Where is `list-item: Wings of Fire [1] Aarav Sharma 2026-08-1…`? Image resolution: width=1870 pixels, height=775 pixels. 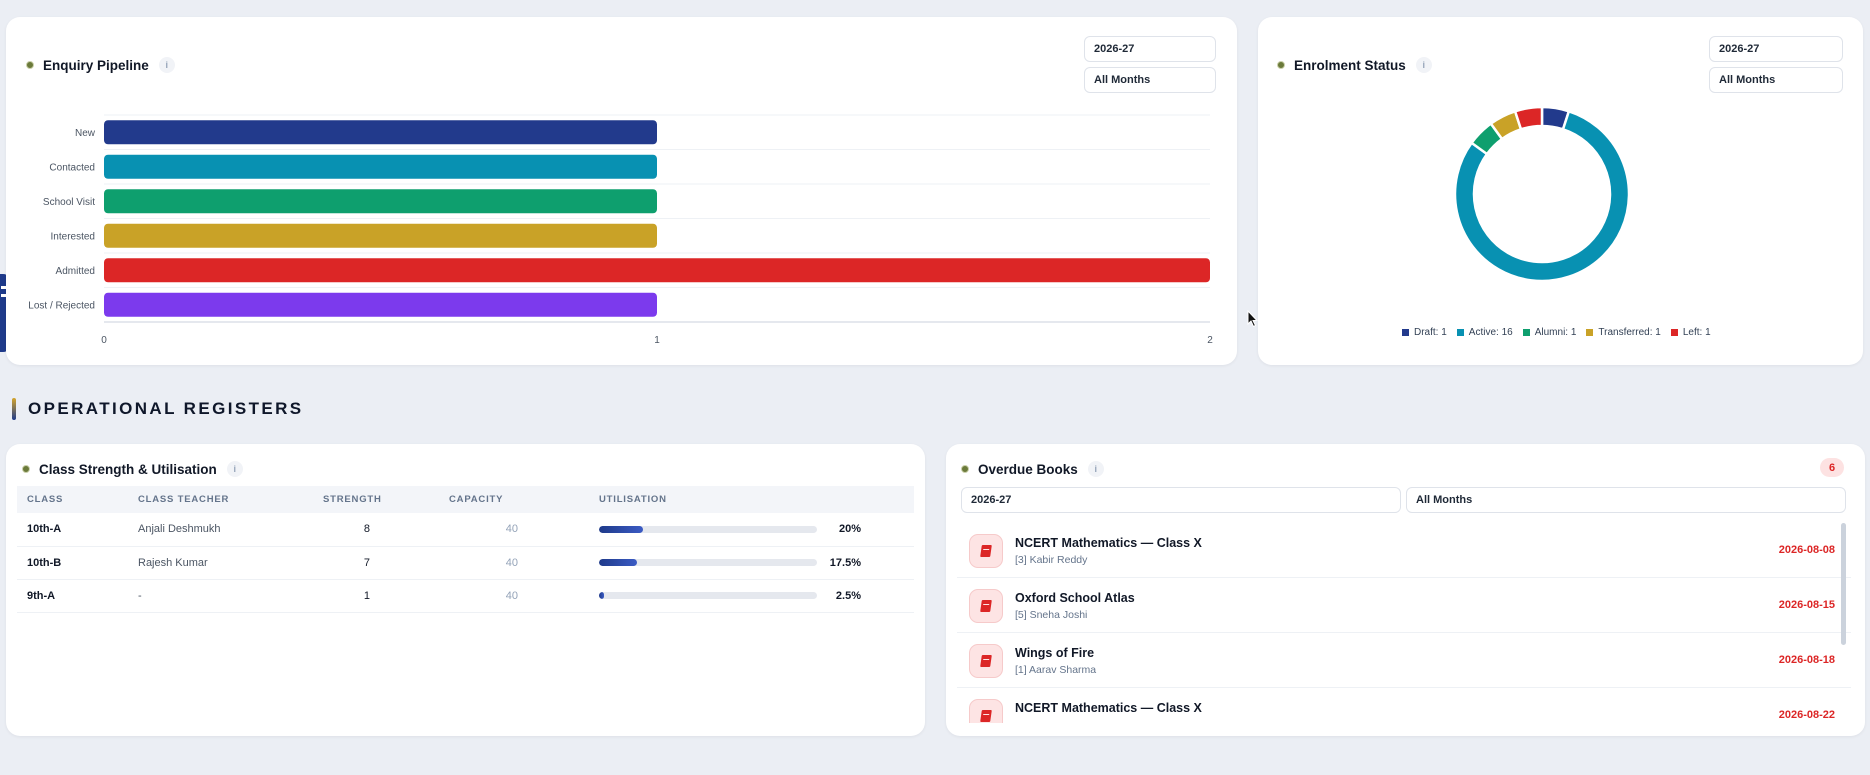 list-item: Wings of Fire [1] Aarav Sharma 2026-08-1… is located at coordinates (1404, 660).